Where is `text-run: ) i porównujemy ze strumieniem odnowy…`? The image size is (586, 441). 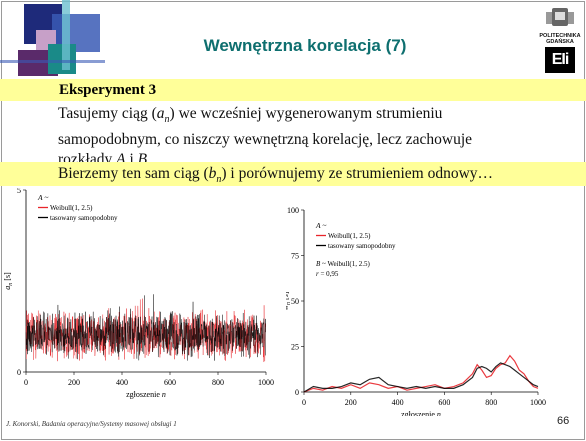 text-run: ) i porównujemy ze strumieniem odnowy… is located at coordinates (357, 173).